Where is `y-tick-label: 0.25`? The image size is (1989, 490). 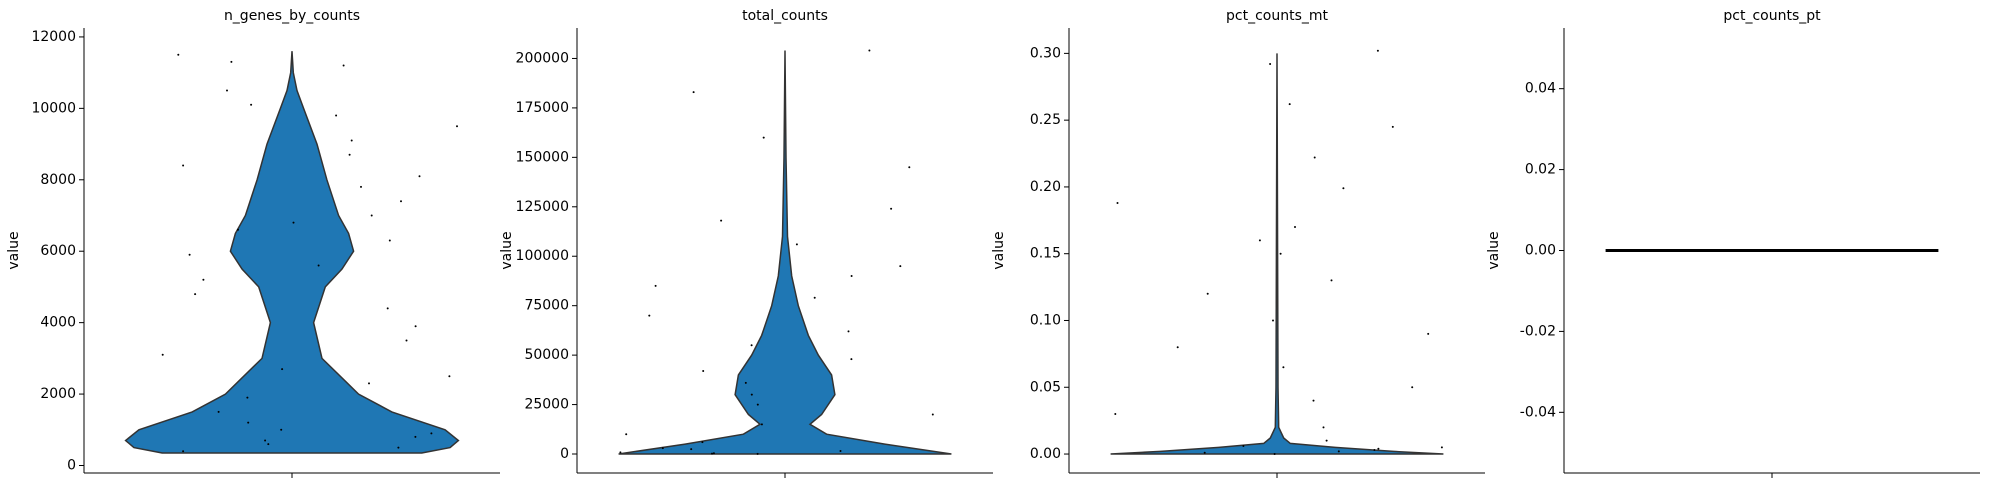 y-tick-label: 0.25 is located at coordinates (1045, 120).